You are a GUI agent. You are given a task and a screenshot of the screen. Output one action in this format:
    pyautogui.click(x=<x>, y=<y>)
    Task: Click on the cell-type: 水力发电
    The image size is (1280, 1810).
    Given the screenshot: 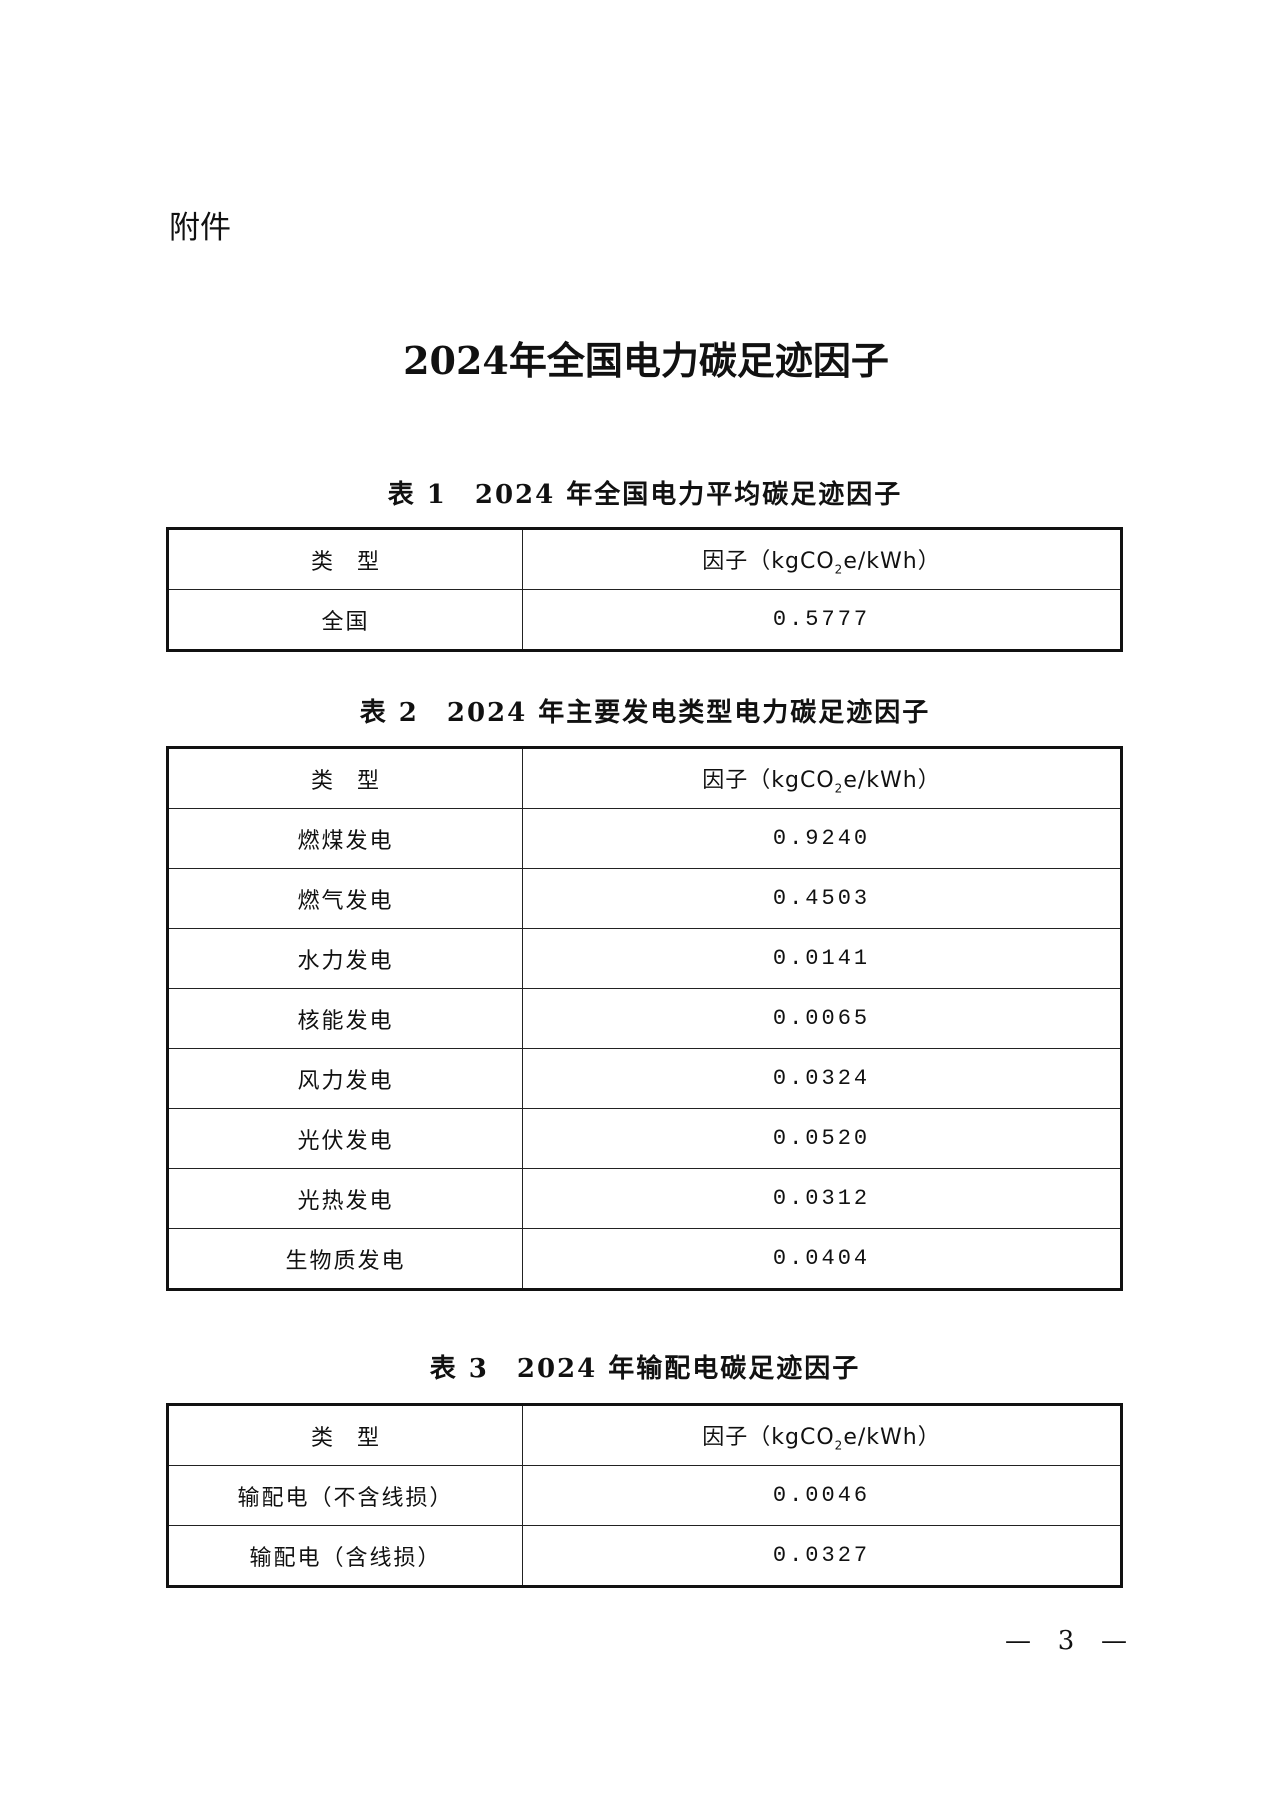 What is the action you would take?
    pyautogui.click(x=345, y=958)
    